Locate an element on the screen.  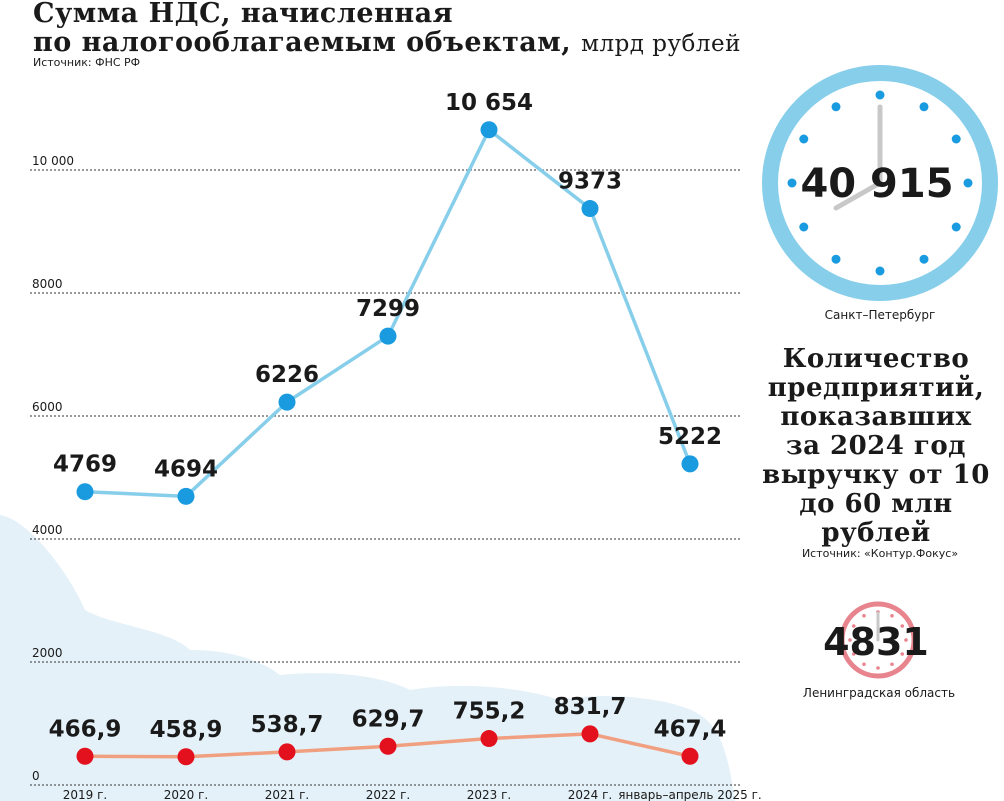
data-label: 4694 is located at coordinates (186, 469).